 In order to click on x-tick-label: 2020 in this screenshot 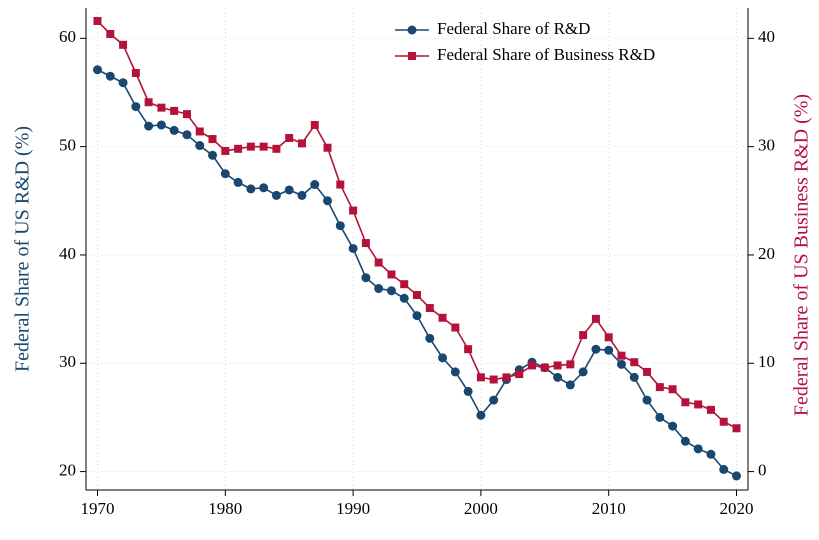, I will do `click(736, 508)`.